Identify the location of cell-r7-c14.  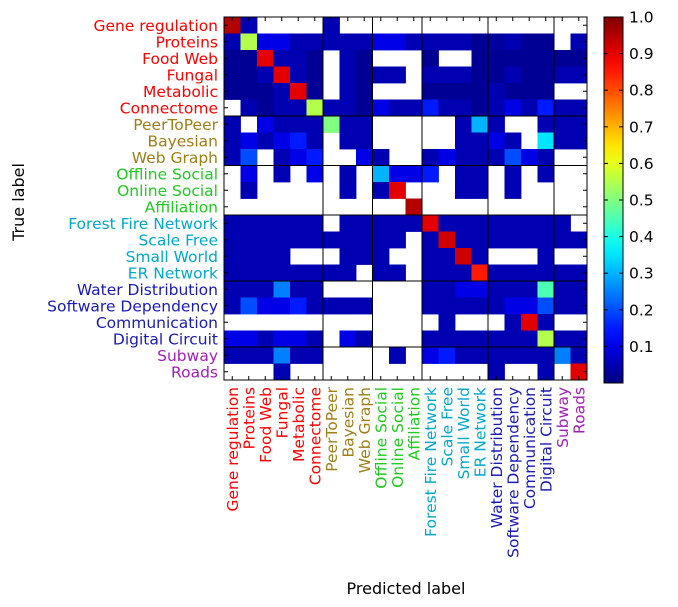
(463, 141).